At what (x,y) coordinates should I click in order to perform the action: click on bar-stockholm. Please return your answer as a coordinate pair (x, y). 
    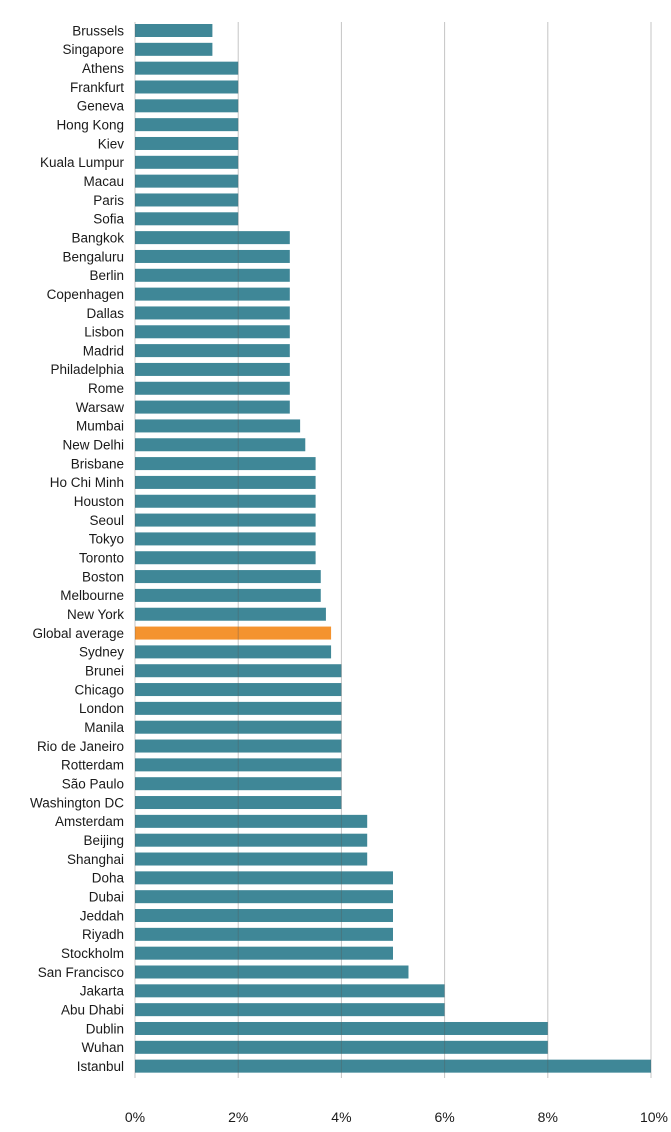
    Looking at the image, I should click on (264, 953).